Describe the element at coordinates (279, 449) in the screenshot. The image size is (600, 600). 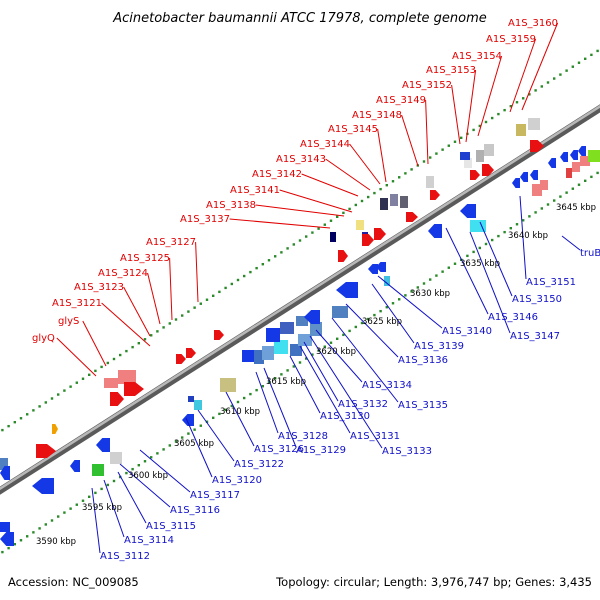
I see `reverse-gene-label: A1S_3126` at that location.